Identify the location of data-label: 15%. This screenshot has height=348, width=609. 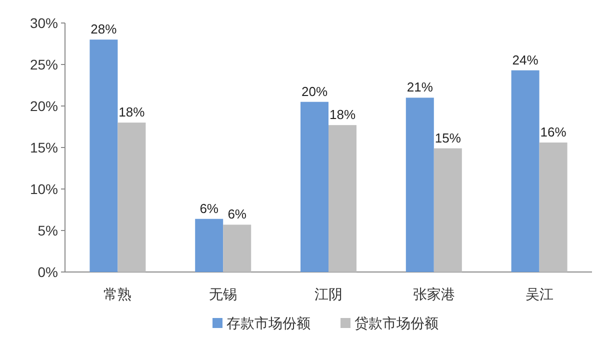
(448, 138).